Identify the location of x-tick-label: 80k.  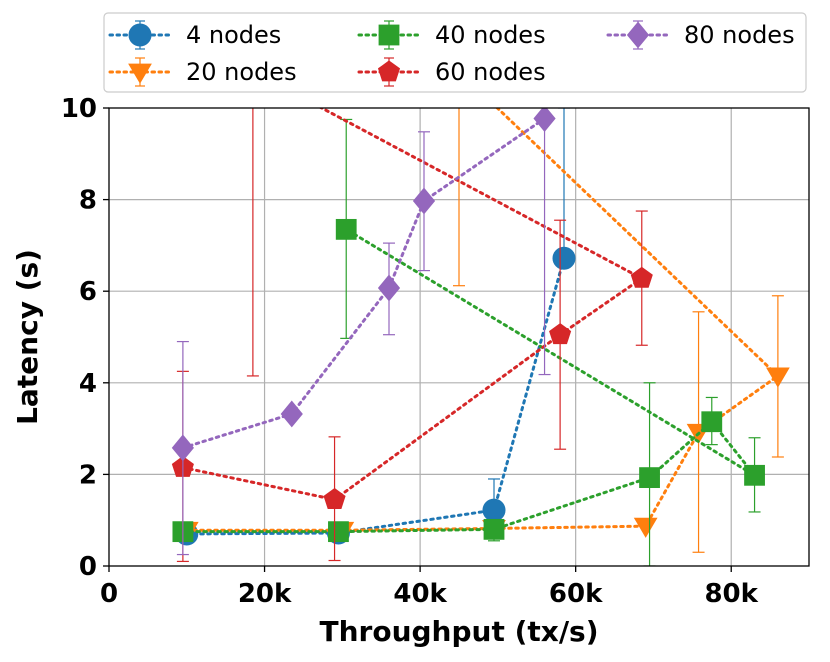
(731, 594).